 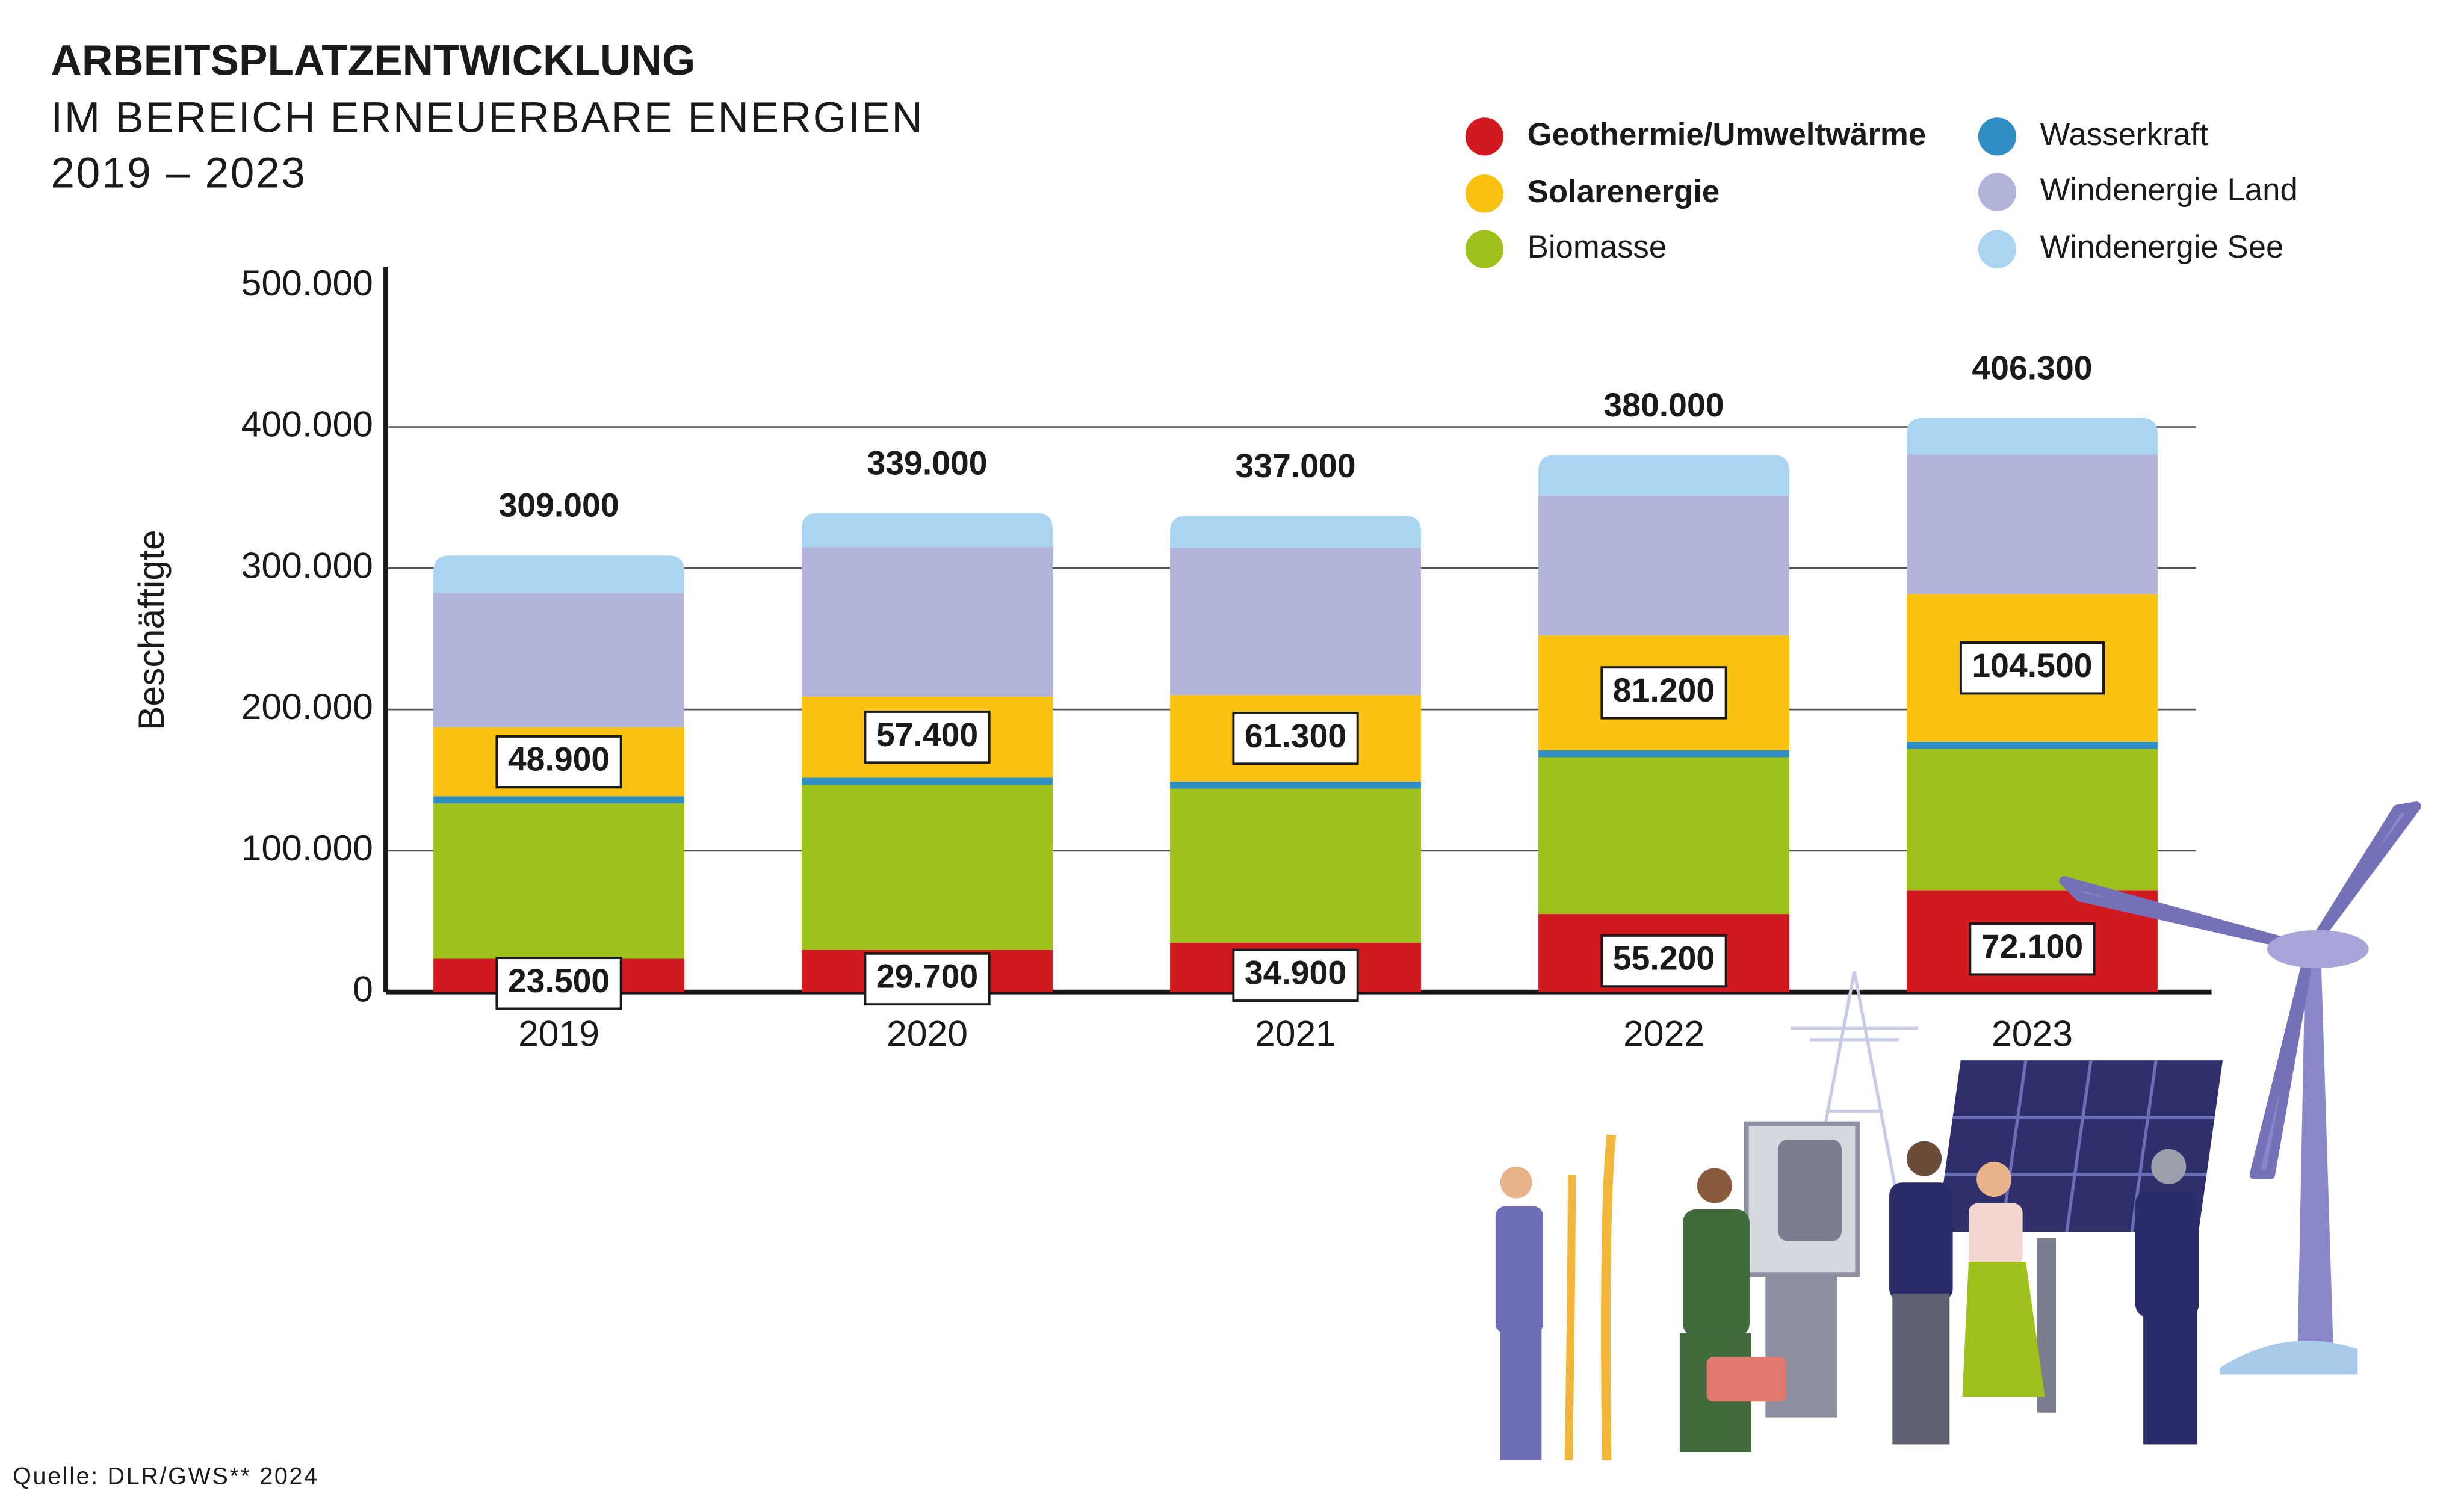 I want to click on value-label: 72.100, so click(x=2032, y=949).